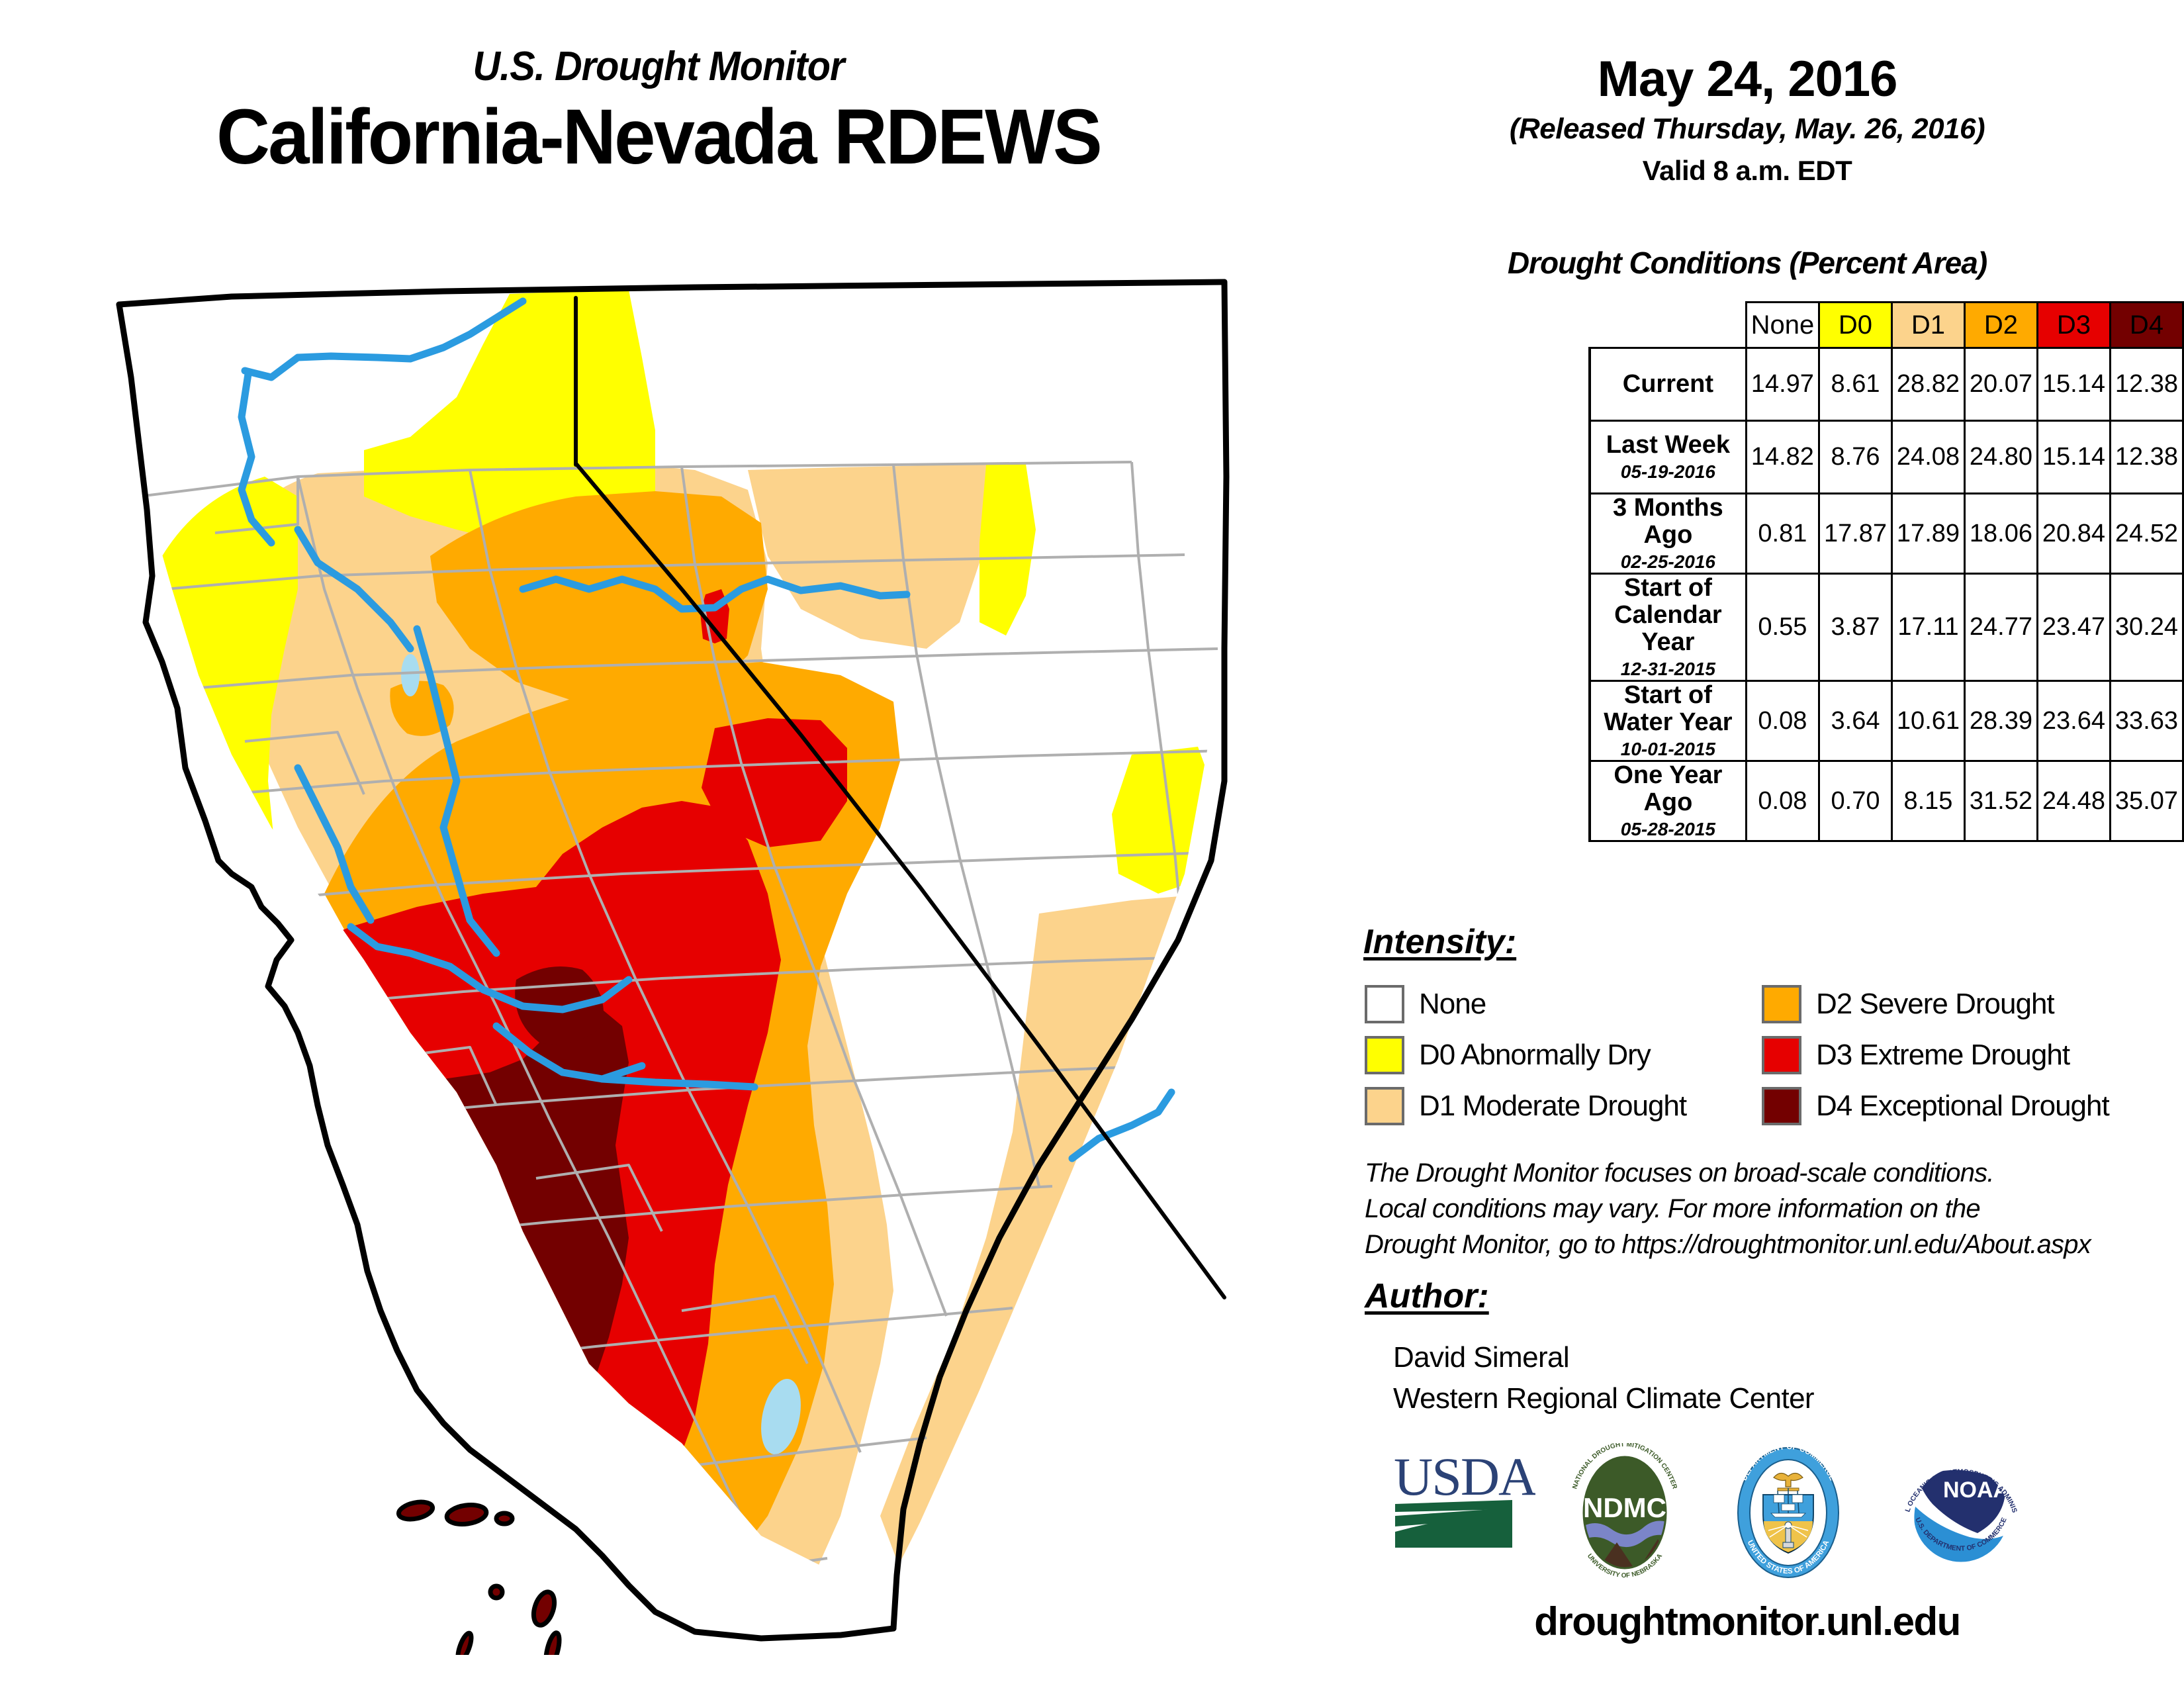 This screenshot has width=2184, height=1688. What do you see at coordinates (1855, 721) in the screenshot?
I see `table-cell: 3.64` at bounding box center [1855, 721].